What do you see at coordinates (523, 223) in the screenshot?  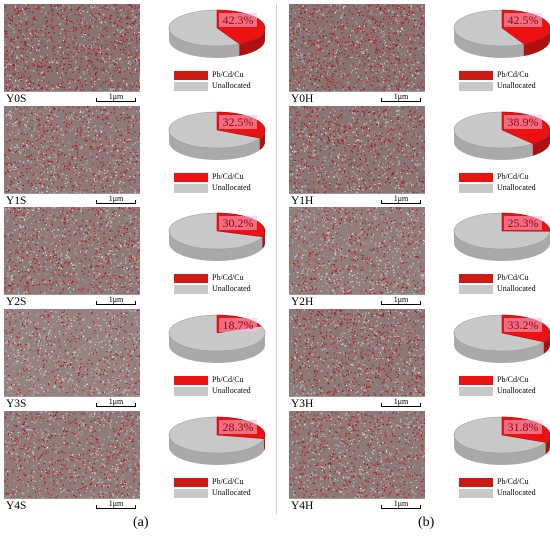 I see `pie-percent-label: 25.3%` at bounding box center [523, 223].